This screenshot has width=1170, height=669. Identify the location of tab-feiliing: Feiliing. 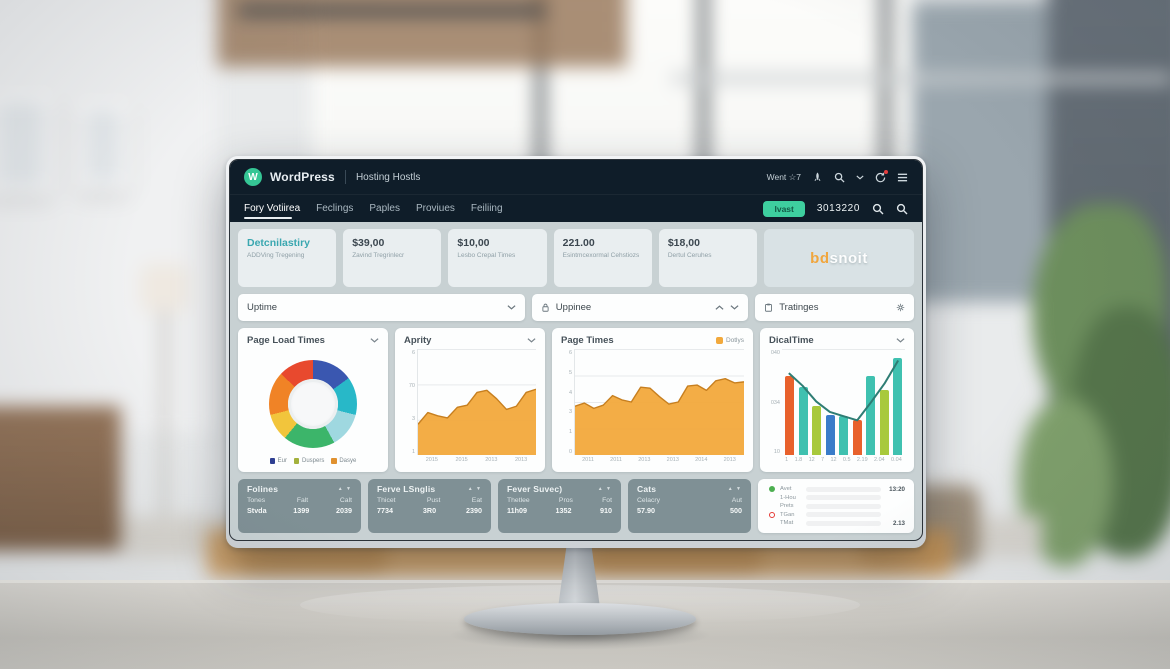
(486, 208).